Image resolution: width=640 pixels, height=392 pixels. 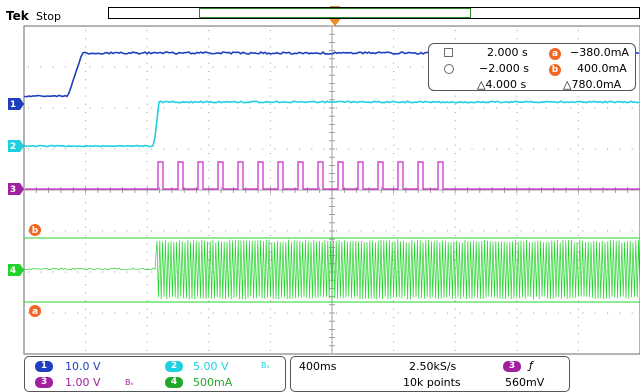 I want to click on sample-rate: 2.50kS/s, so click(x=432, y=366).